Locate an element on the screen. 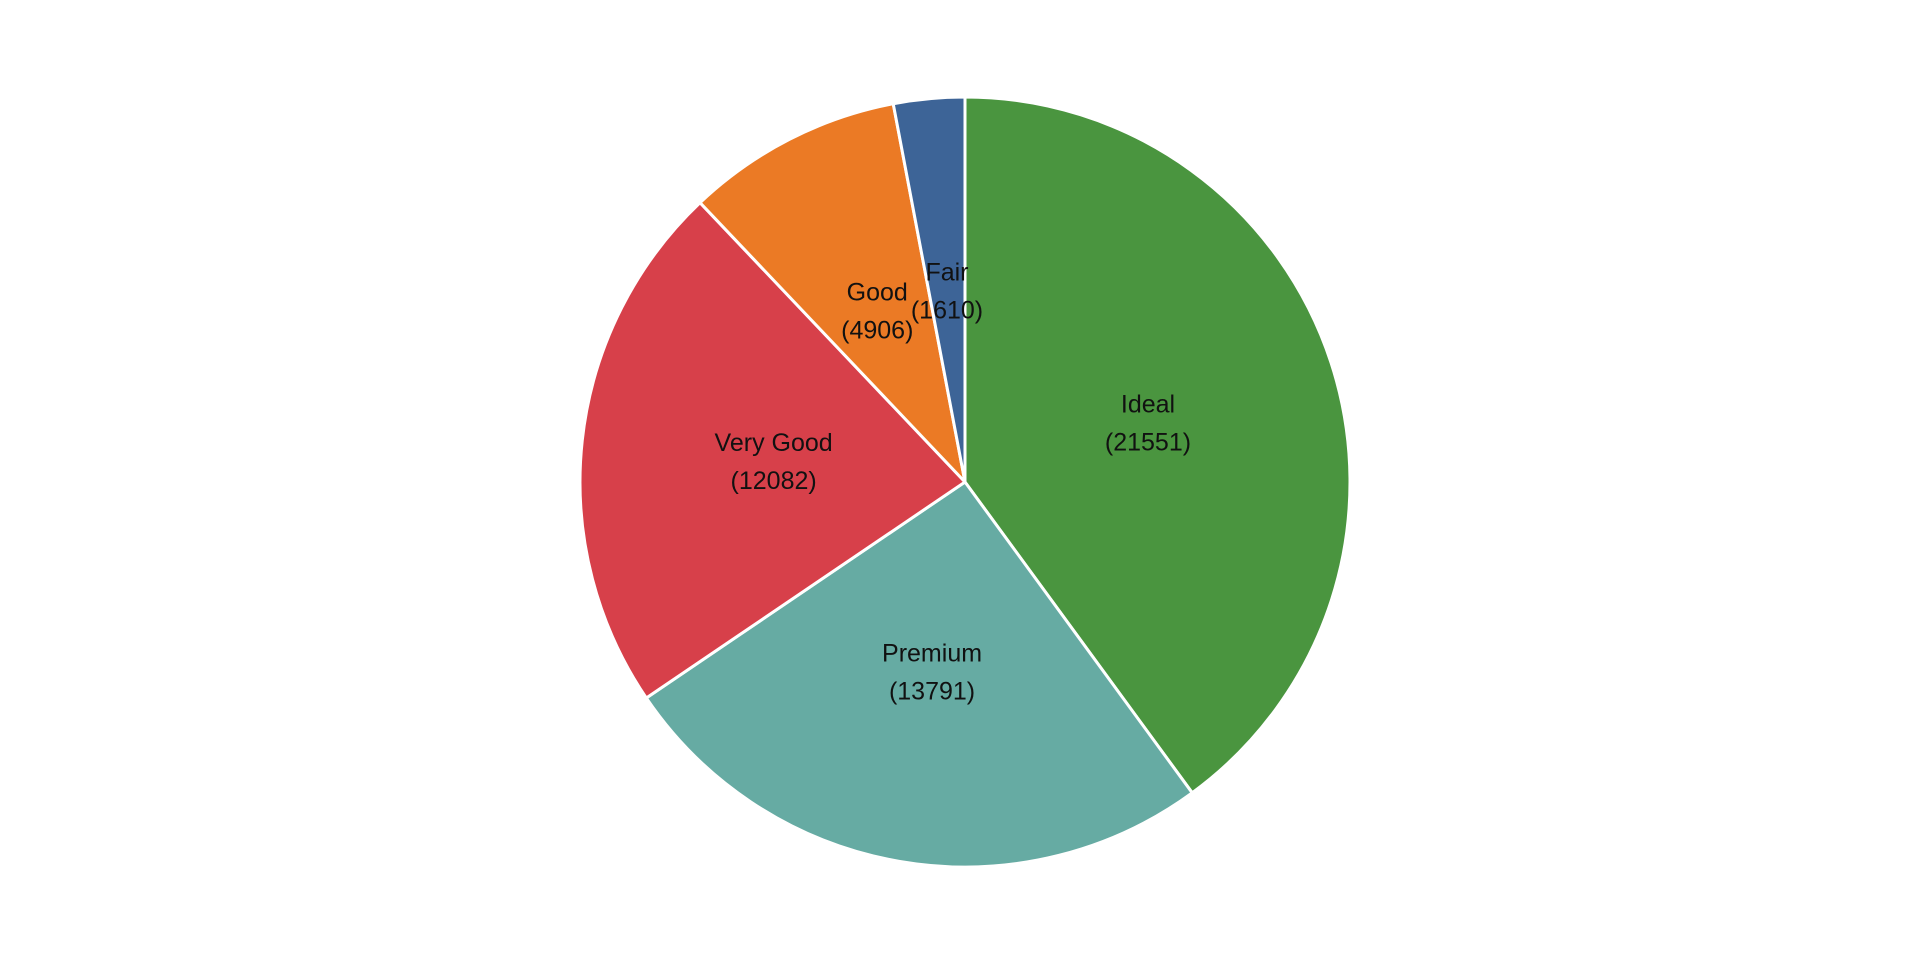 This screenshot has height=960, width=1920. slice-value-fair: (1610) is located at coordinates (947, 310).